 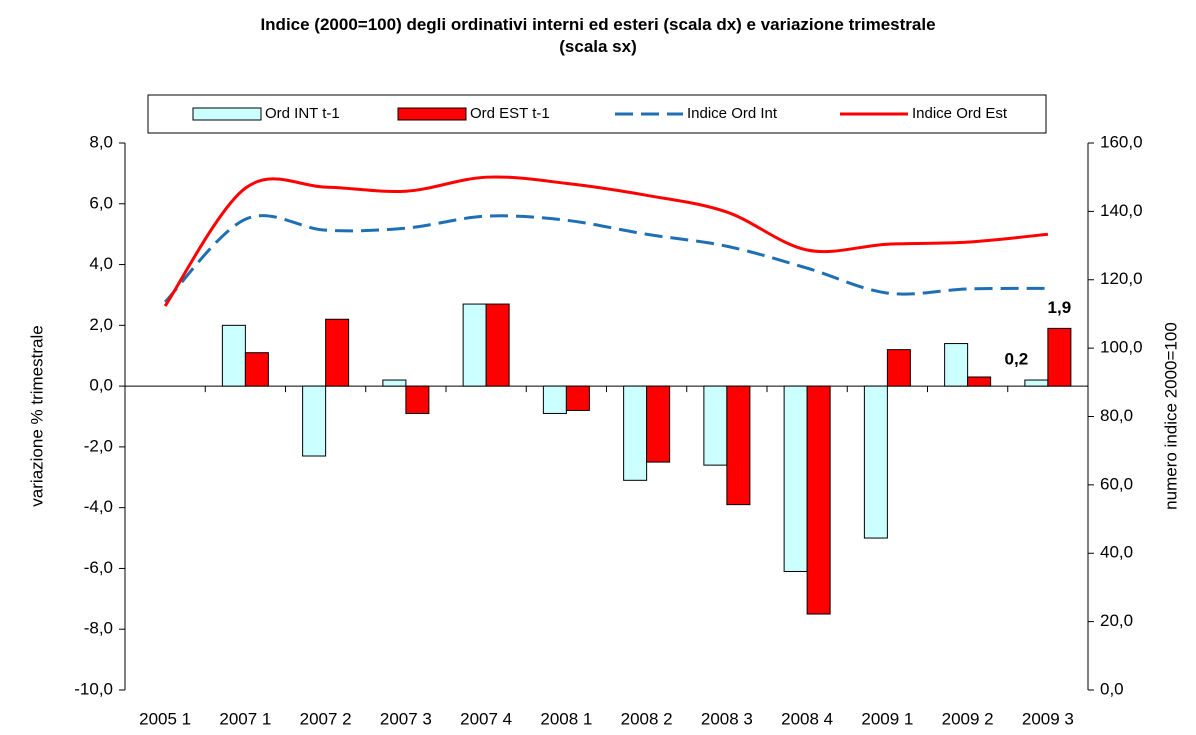 I want to click on x-tick-label: 2009 1, so click(x=887, y=718).